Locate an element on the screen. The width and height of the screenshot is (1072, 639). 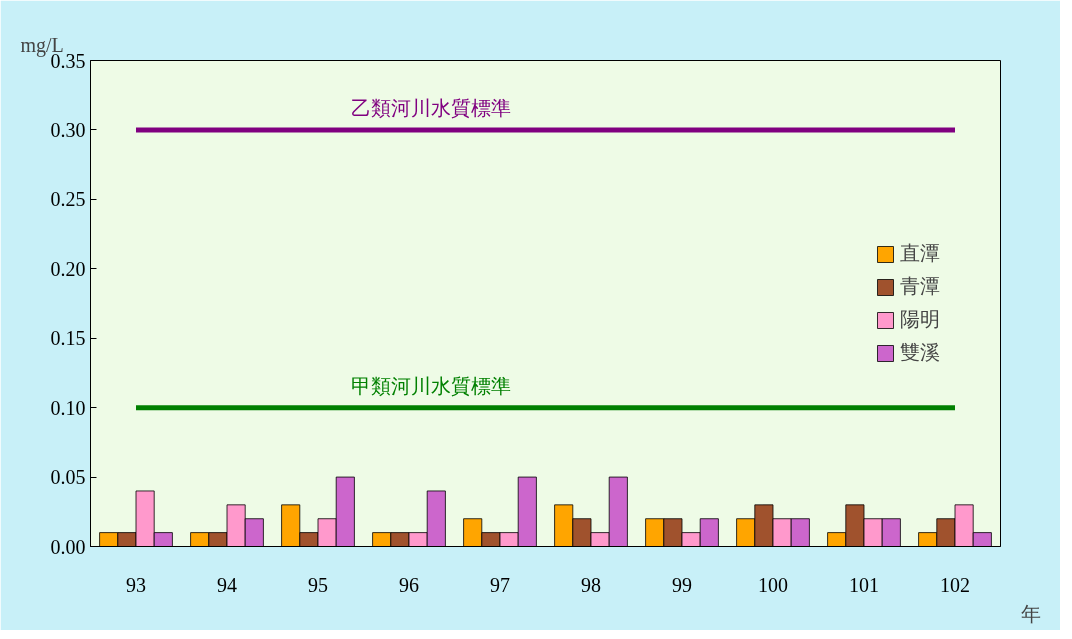
y-tick-label: 0.30 is located at coordinates (68, 129).